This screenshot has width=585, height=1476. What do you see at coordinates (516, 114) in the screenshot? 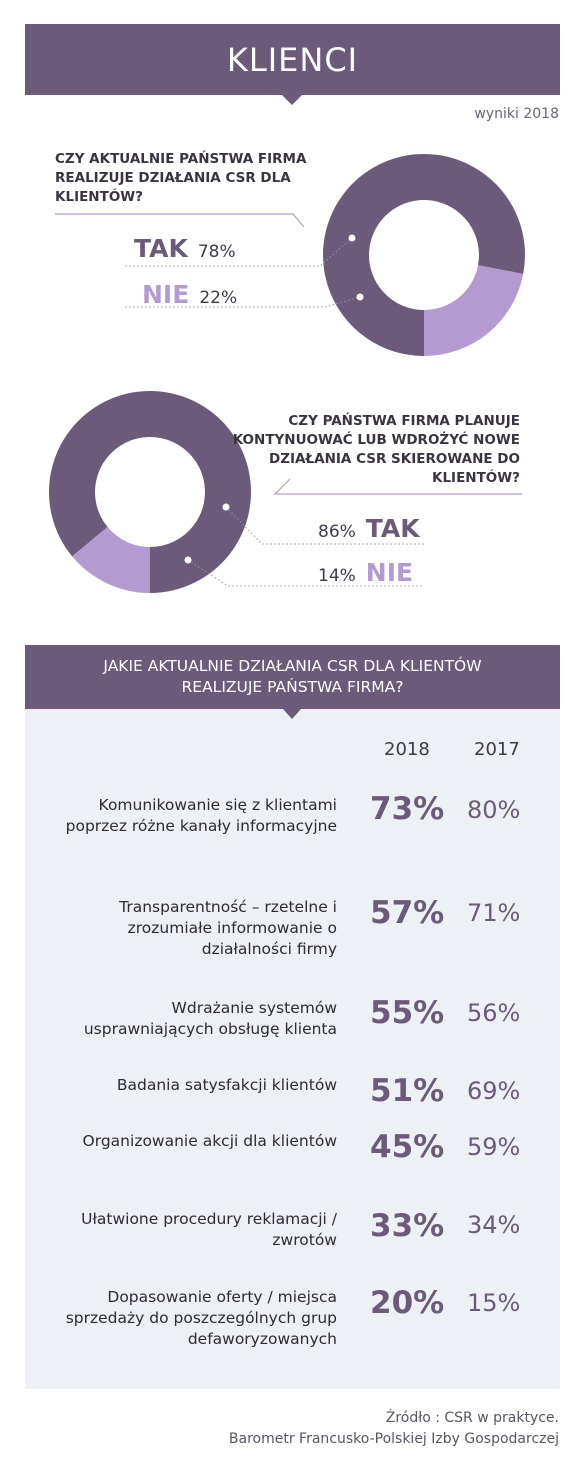
I see `year-note: wyniki 2018` at bounding box center [516, 114].